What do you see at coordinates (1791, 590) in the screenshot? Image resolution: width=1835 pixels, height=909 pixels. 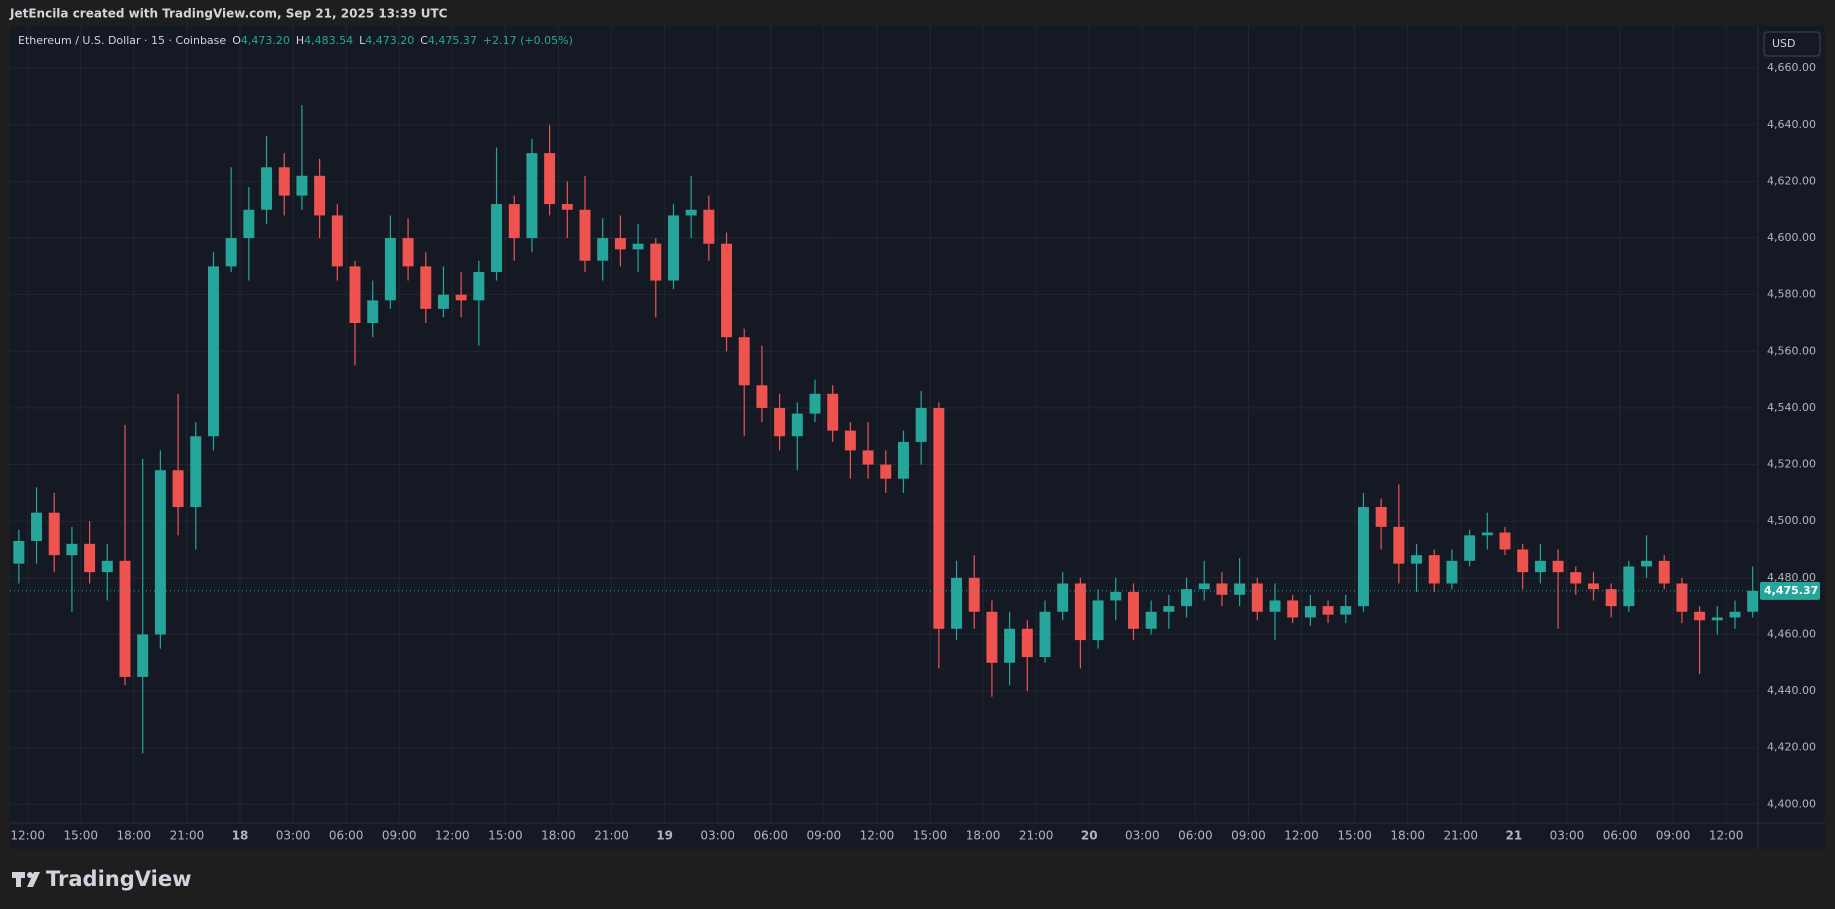 I see `last-price-label: 4,475.37` at bounding box center [1791, 590].